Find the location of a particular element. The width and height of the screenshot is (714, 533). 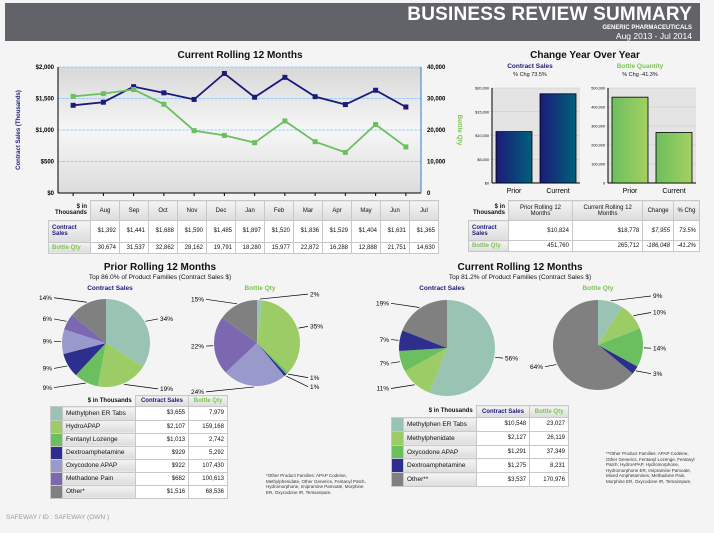

current-title: Current Rolling 12 Months is located at coordinates (520, 267).